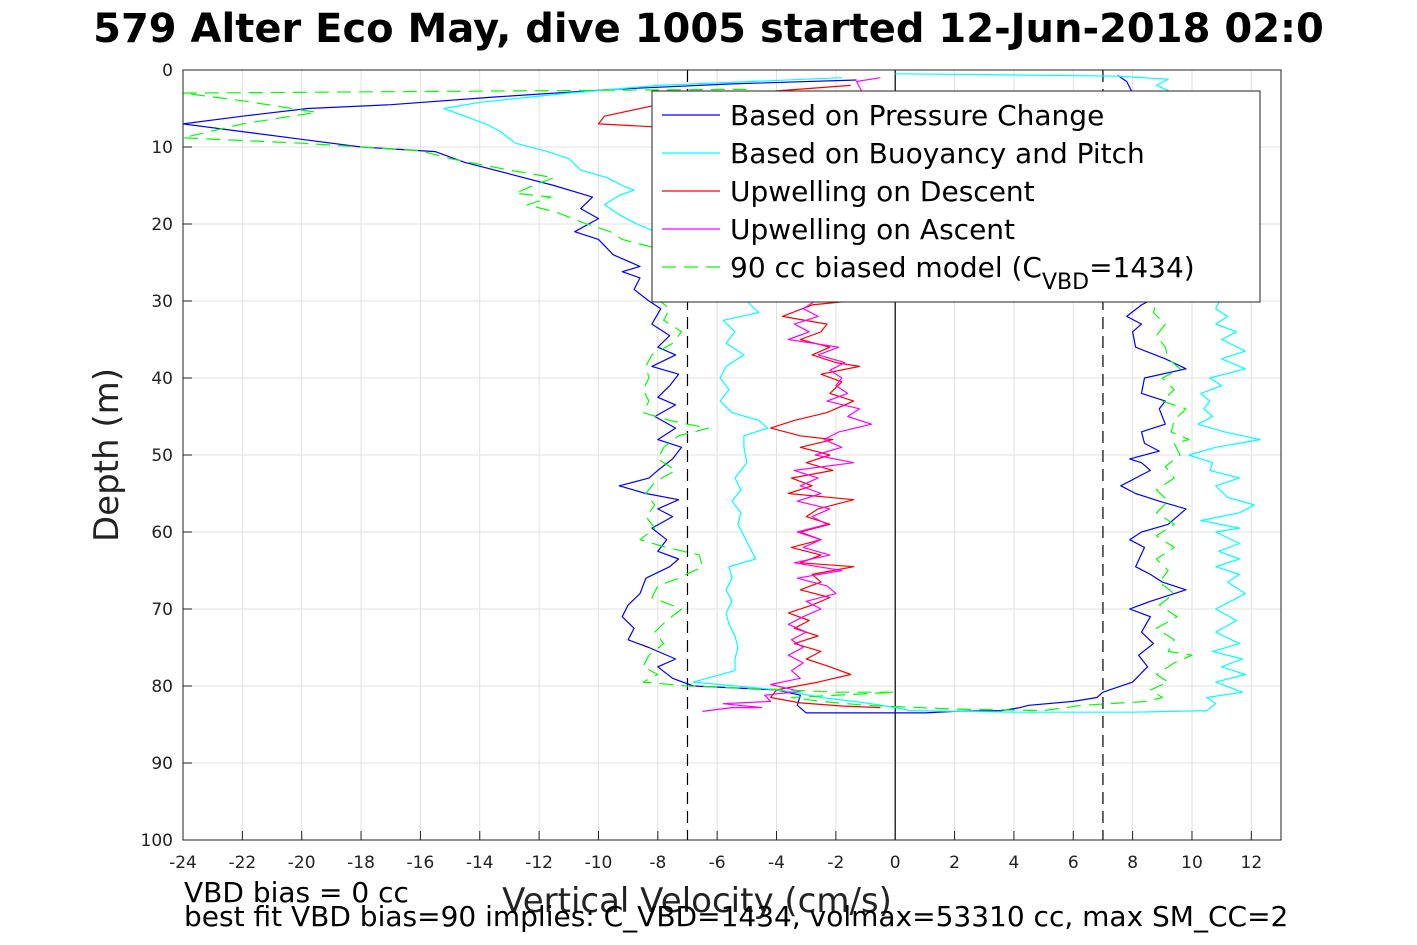 The width and height of the screenshot is (1417, 945). What do you see at coordinates (962, 273) in the screenshot?
I see `legend-entry-5: 90 cc biased model (CVBD=1434)` at bounding box center [962, 273].